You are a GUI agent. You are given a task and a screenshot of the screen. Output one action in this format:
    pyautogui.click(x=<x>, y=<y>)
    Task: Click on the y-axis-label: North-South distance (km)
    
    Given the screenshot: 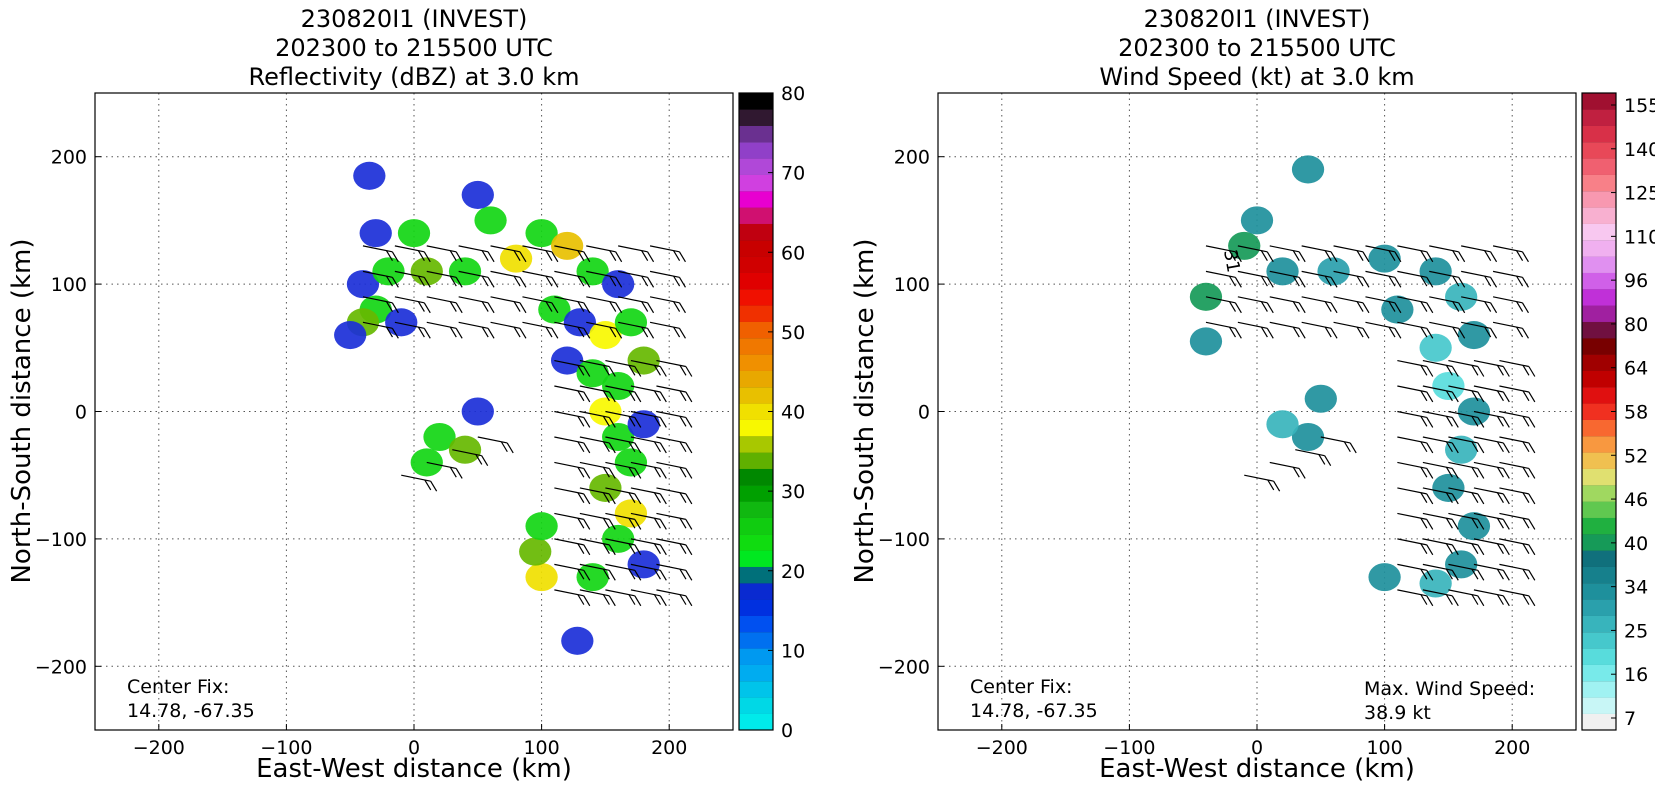 What is the action you would take?
    pyautogui.click(x=22, y=410)
    